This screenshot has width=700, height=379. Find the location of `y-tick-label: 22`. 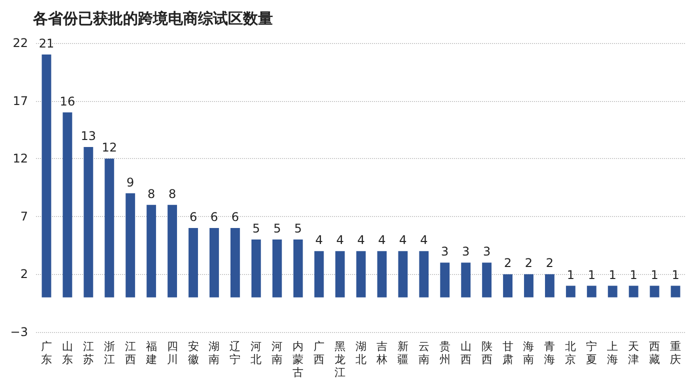

y-tick-label: 22 is located at coordinates (20, 43).